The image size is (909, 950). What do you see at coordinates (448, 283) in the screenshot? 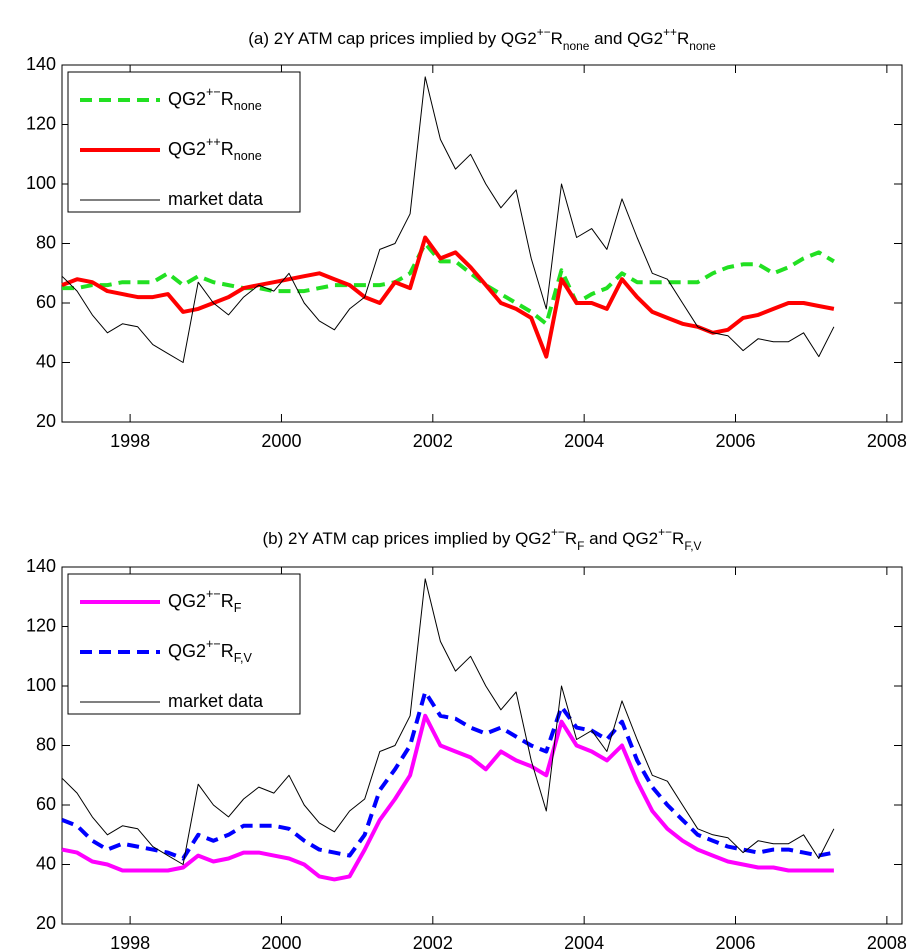
I see `data-line` at bounding box center [448, 283].